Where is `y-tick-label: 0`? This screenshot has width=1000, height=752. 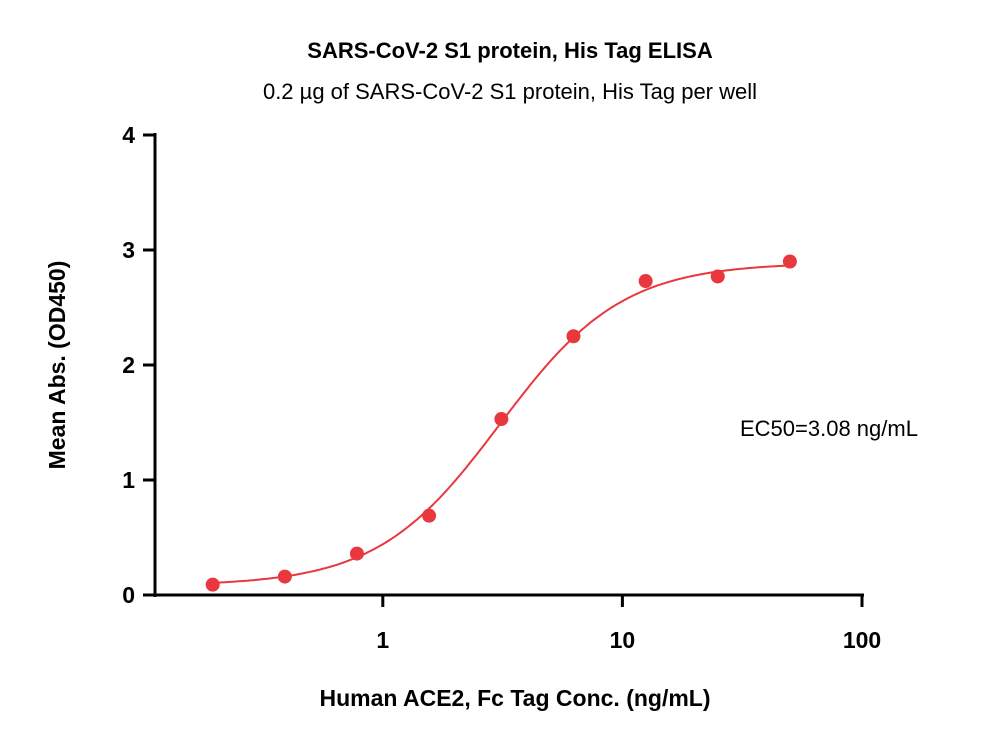 y-tick-label: 0 is located at coordinates (128, 595).